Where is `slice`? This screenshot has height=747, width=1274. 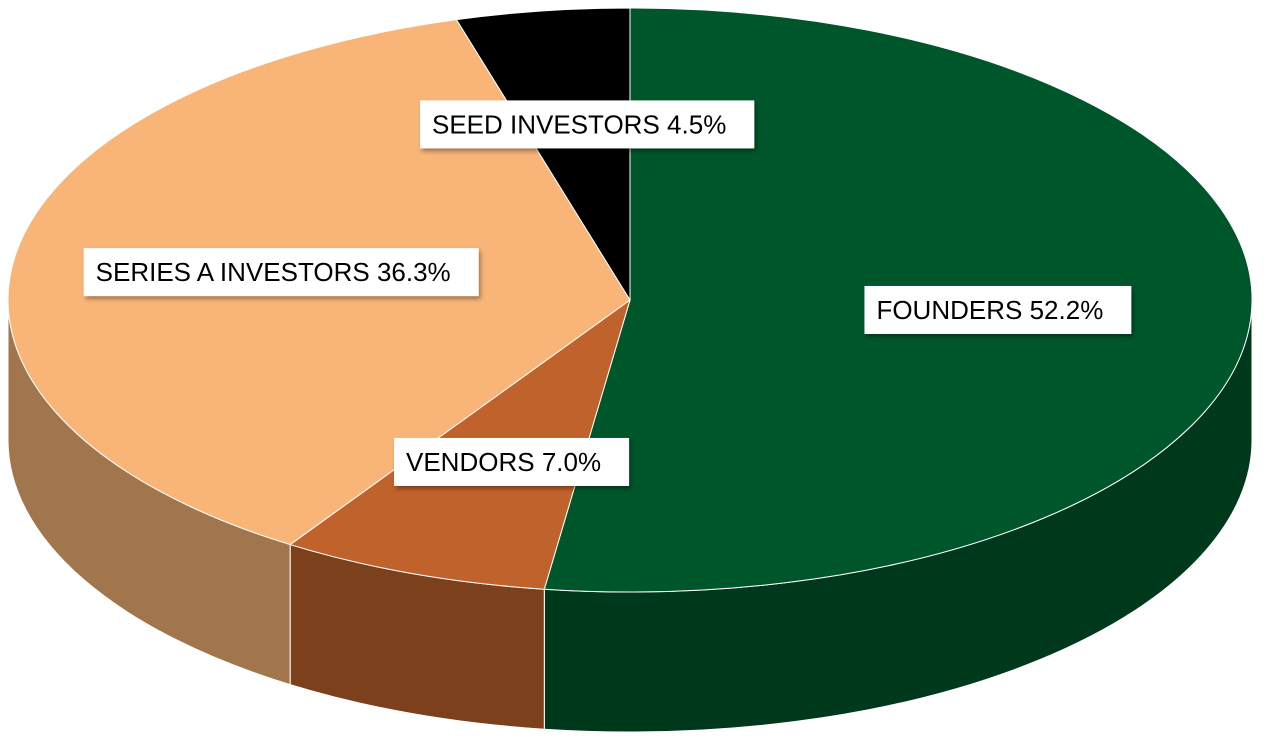 slice is located at coordinates (543, 154).